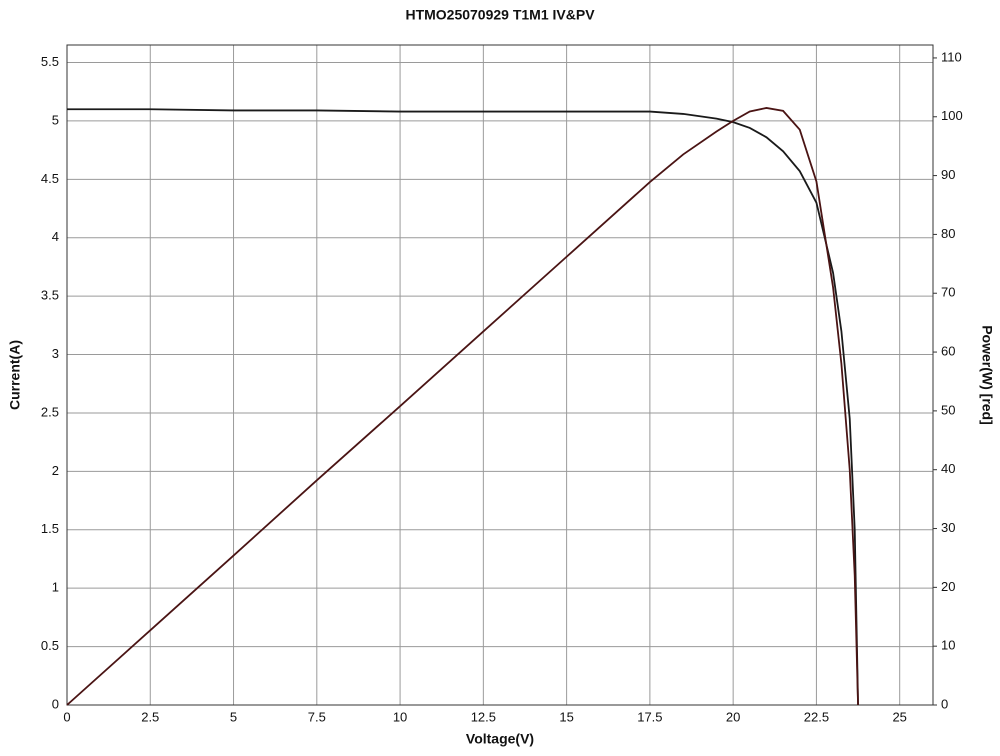 Image resolution: width=1000 pixels, height=756 pixels. I want to click on y-tick-label: 1, so click(55, 587).